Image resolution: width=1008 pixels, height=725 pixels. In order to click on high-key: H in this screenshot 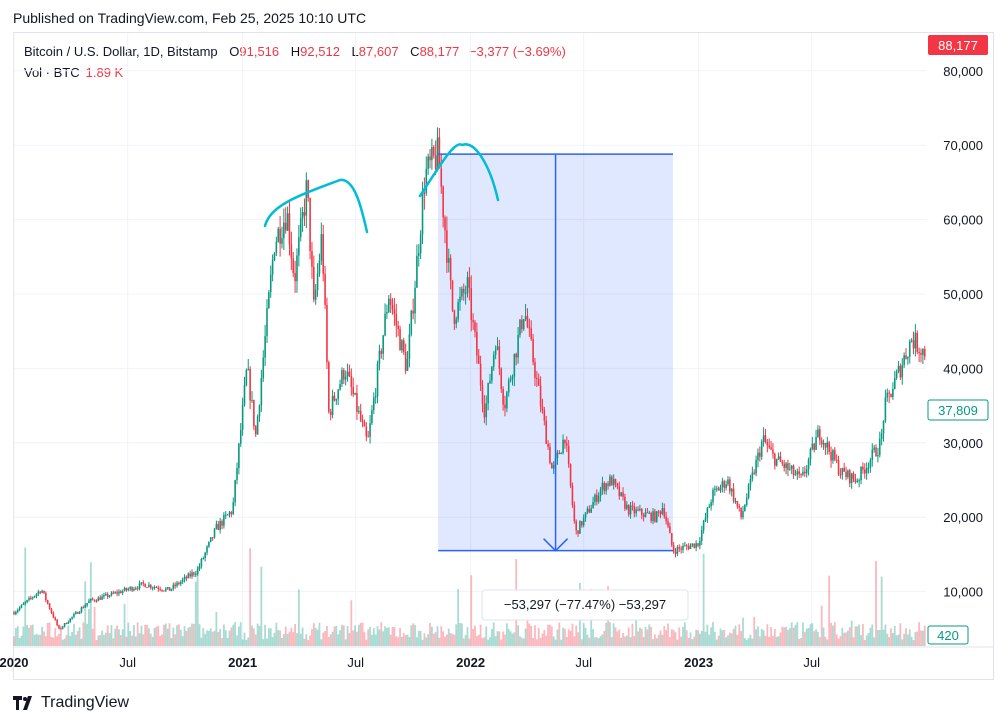, I will do `click(295, 51)`.